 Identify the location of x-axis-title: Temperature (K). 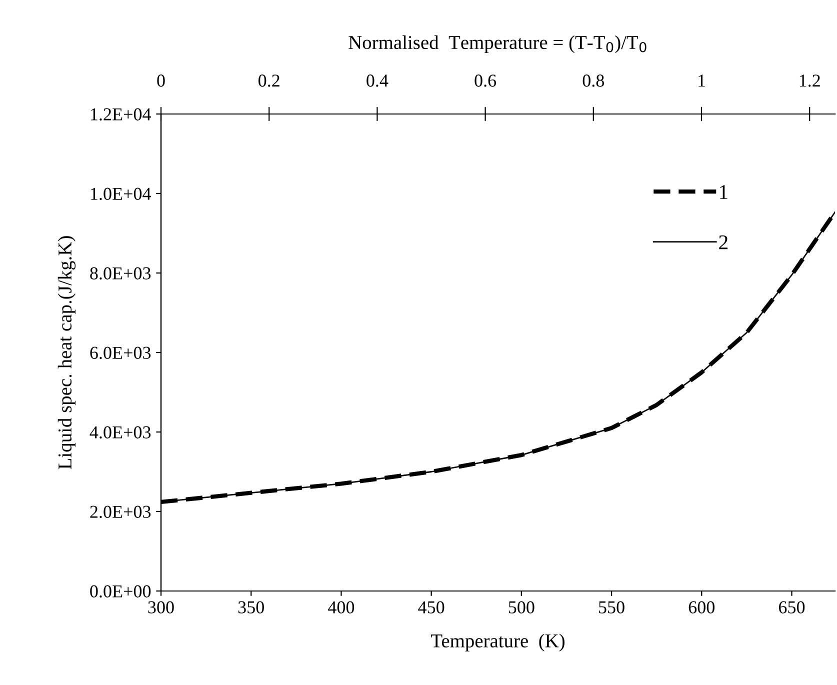
(497, 643).